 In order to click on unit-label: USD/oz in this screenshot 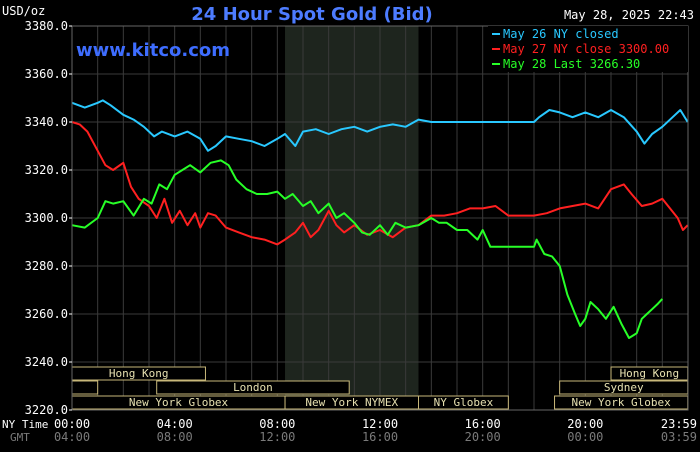, I will do `click(23, 11)`.